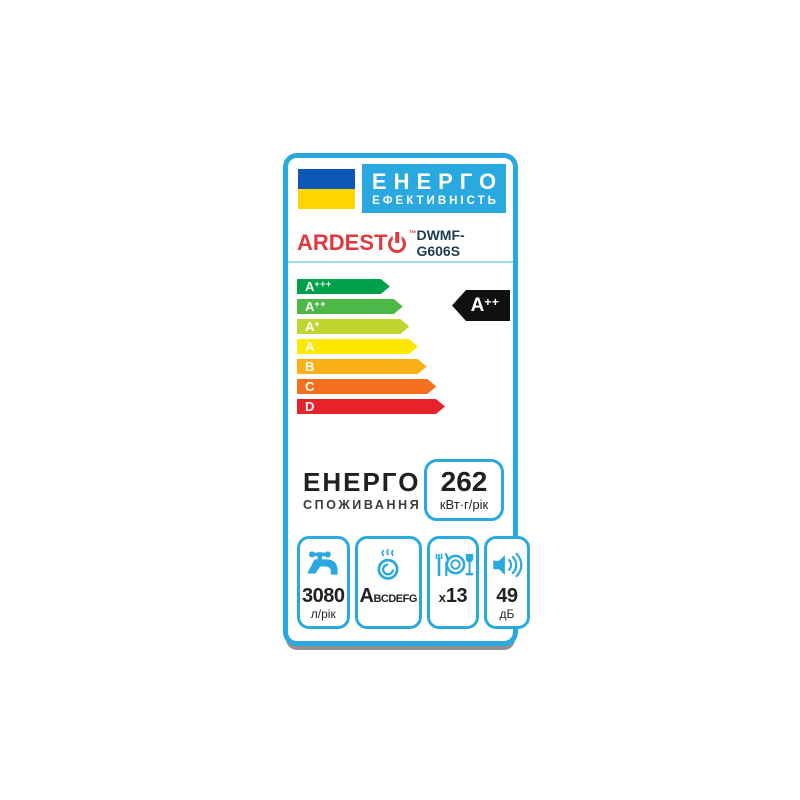 The height and width of the screenshot is (800, 800). What do you see at coordinates (357, 346) in the screenshot?
I see `rating-arrow-a: A` at bounding box center [357, 346].